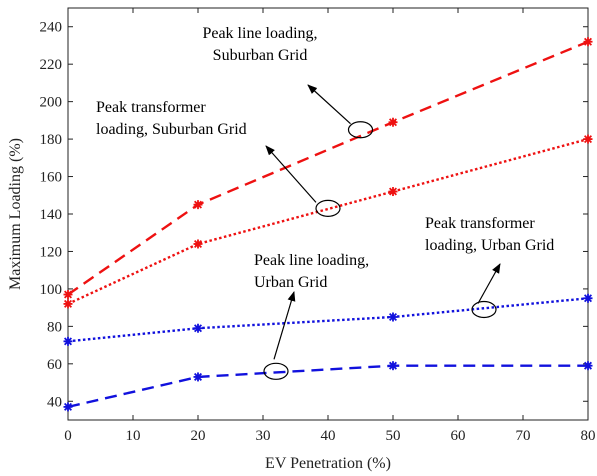 This screenshot has width=597, height=476. What do you see at coordinates (51, 252) in the screenshot?
I see `y-tick-label: 120` at bounding box center [51, 252].